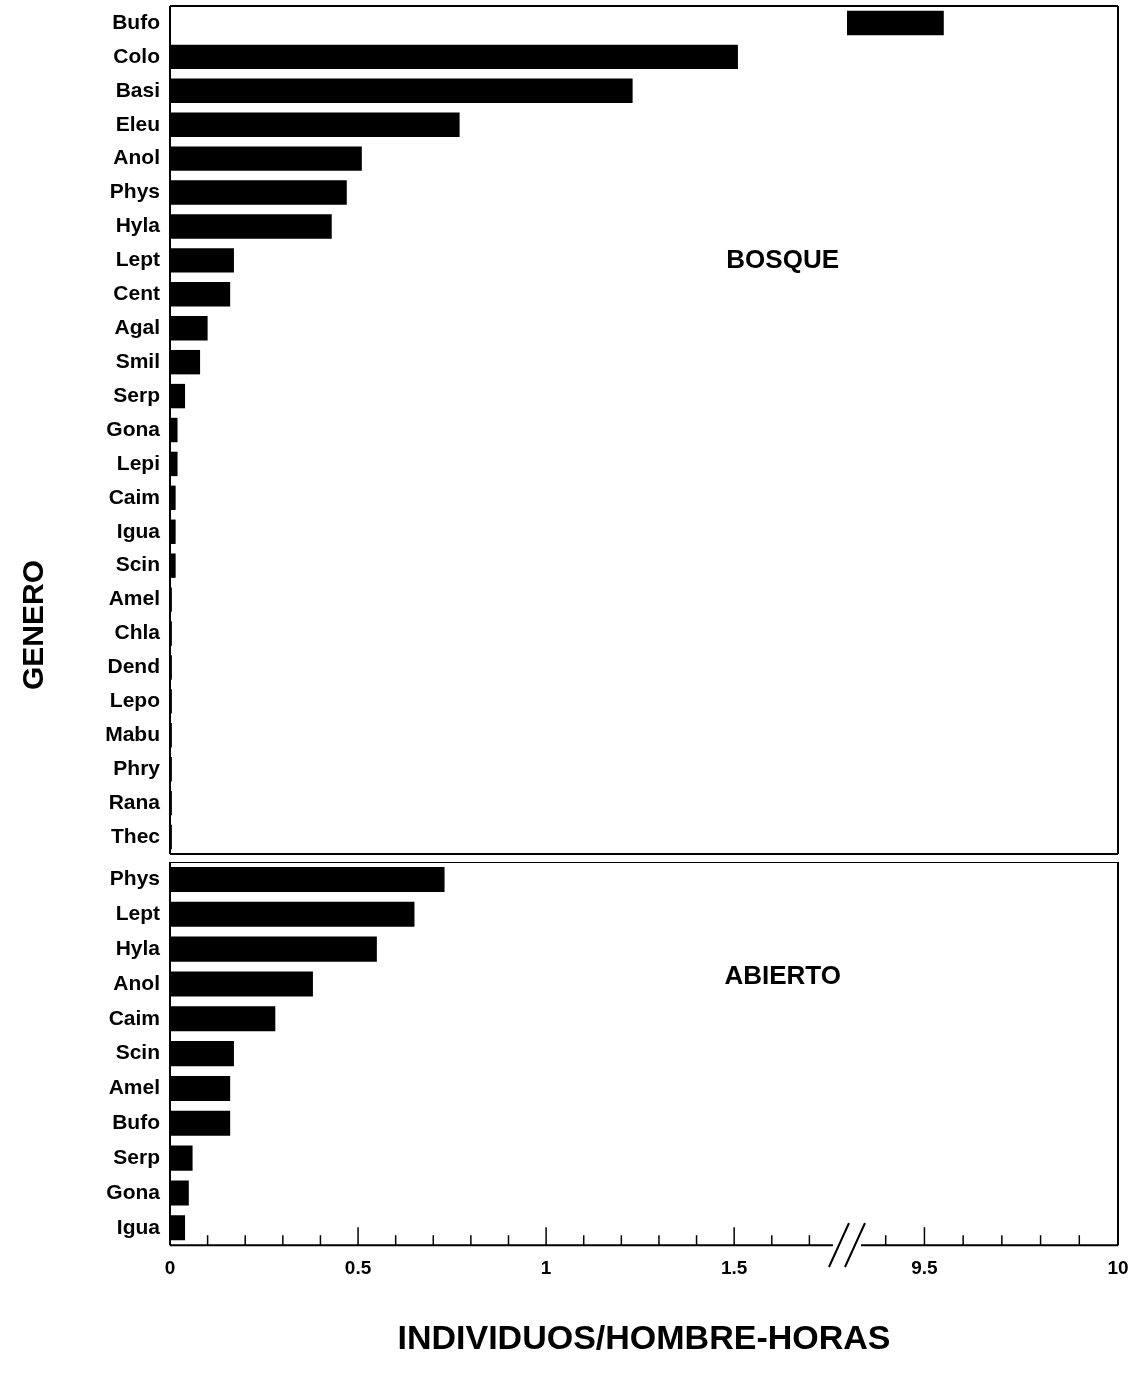 The height and width of the screenshot is (1382, 1144). What do you see at coordinates (137, 89) in the screenshot?
I see `y-tick-label: Basi` at bounding box center [137, 89].